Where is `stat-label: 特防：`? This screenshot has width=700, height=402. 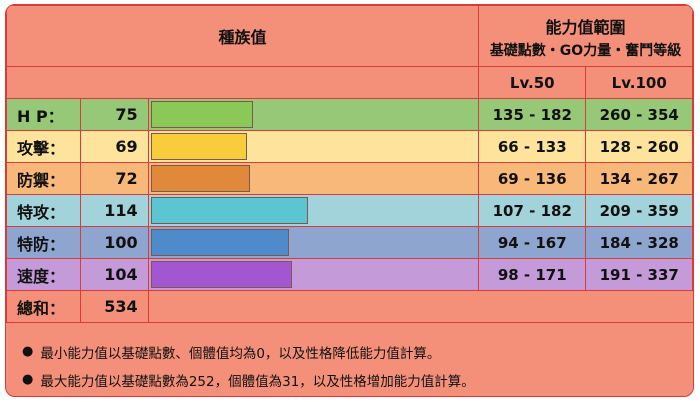
stat-label: 特防： is located at coordinates (43, 242).